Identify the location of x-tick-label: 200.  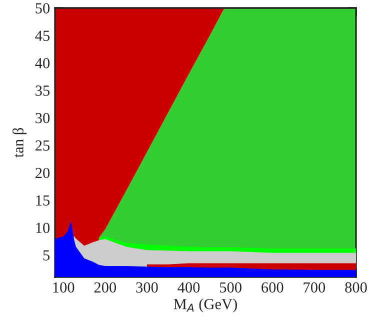
(105, 287).